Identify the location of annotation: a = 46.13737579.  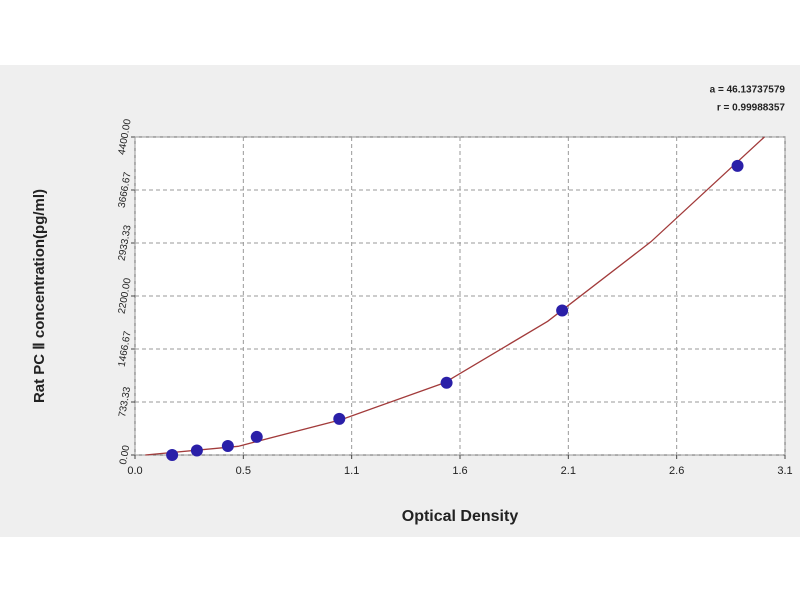
(748, 90).